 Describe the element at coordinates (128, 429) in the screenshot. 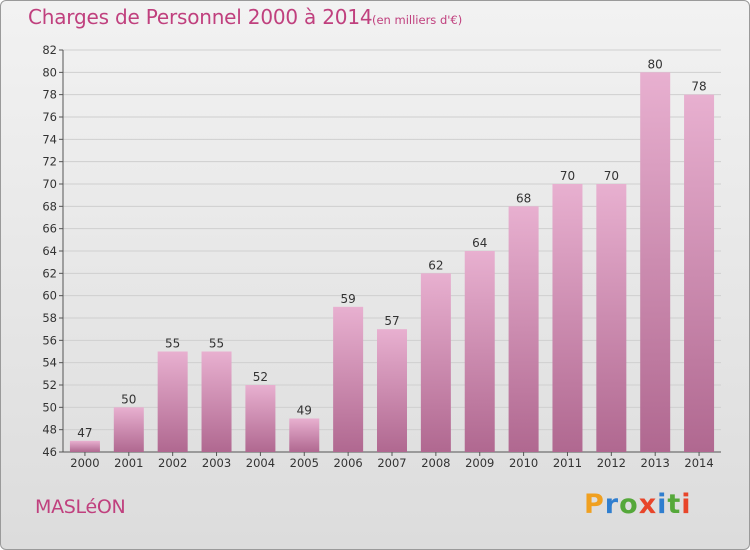

I see `bar-2001` at that location.